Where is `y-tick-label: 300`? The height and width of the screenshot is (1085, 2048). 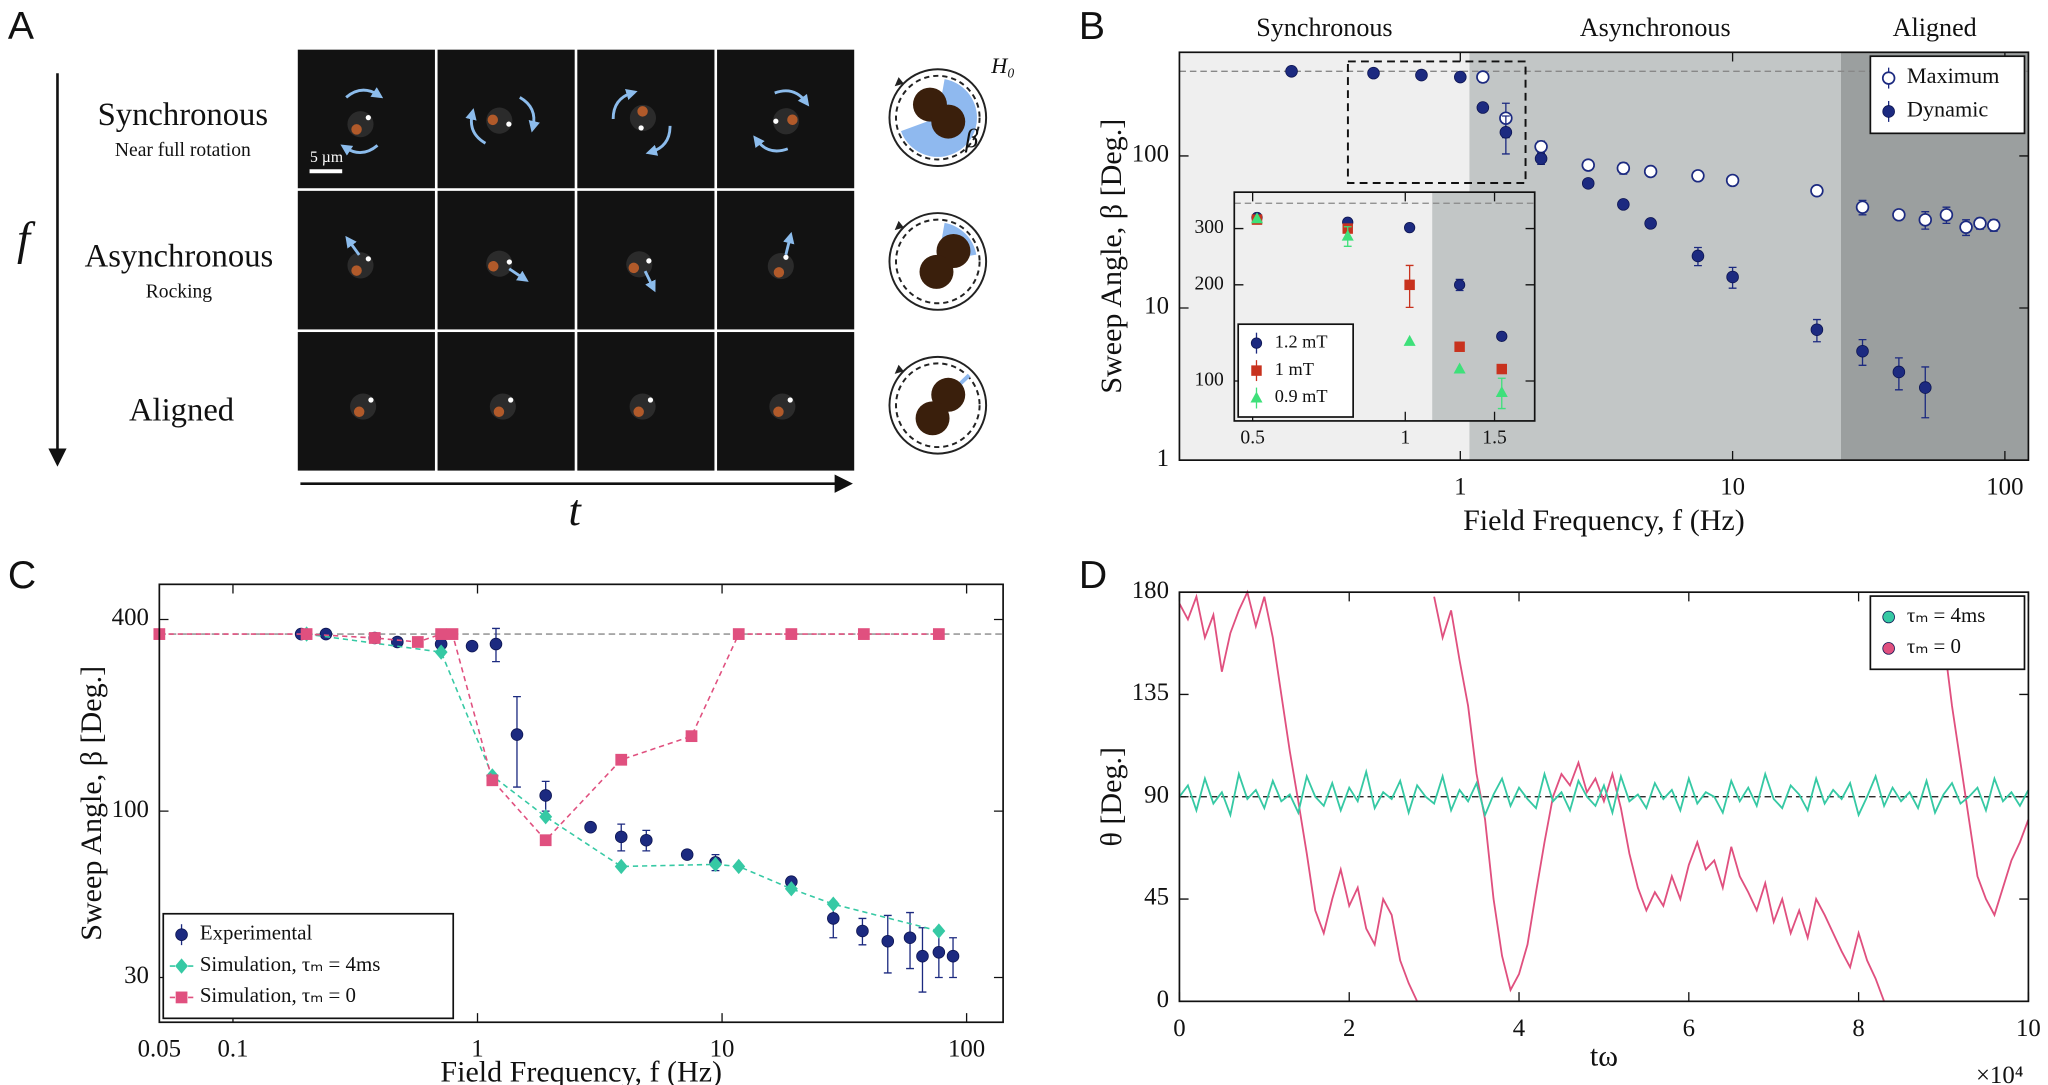
y-tick-label: 300 is located at coordinates (1209, 227).